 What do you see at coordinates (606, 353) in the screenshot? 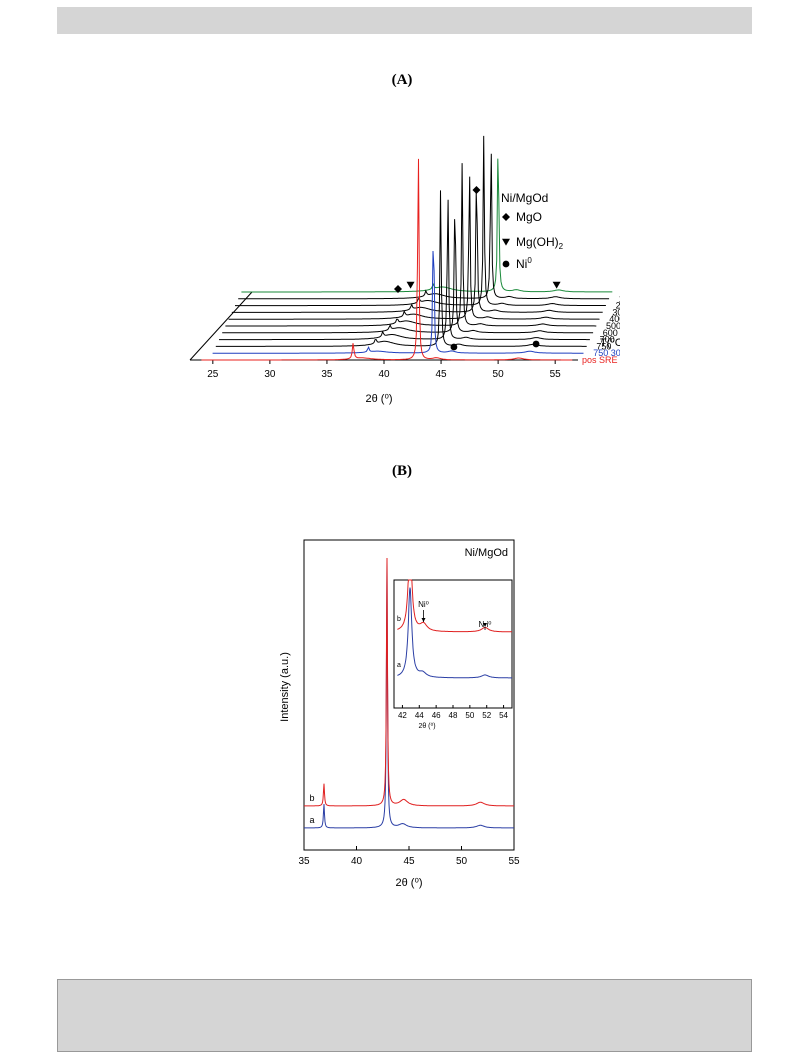
I see `chart-a-series-label: 750 30min` at bounding box center [606, 353].